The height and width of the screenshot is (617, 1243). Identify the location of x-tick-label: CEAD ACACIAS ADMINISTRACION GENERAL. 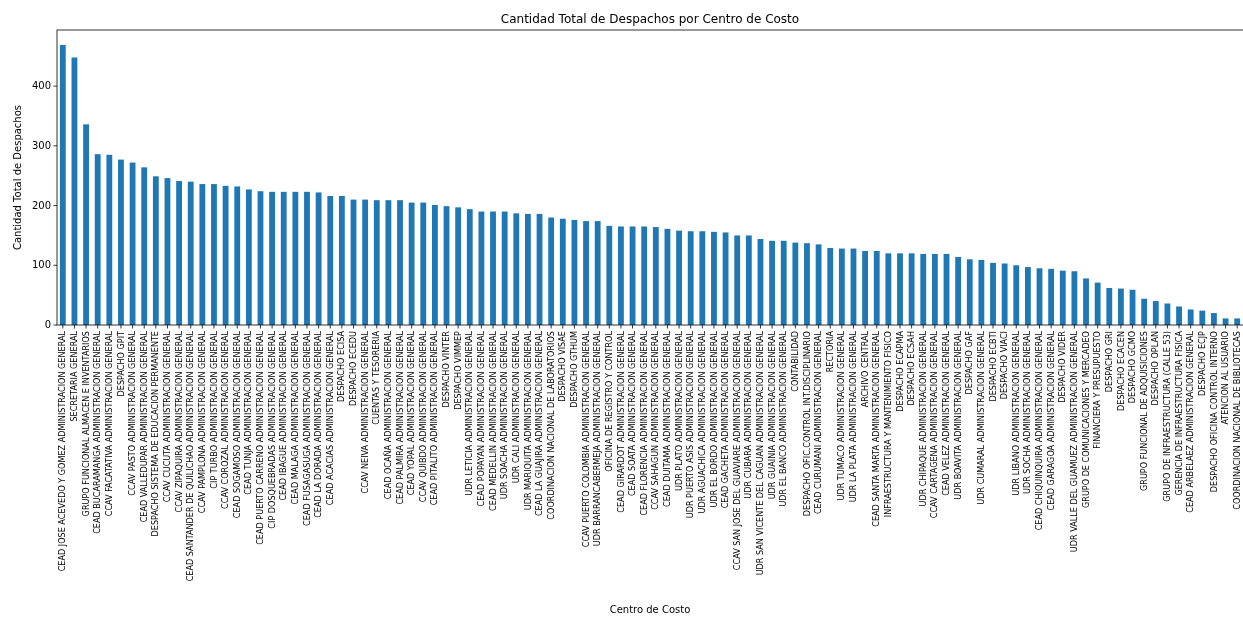
(329, 418).